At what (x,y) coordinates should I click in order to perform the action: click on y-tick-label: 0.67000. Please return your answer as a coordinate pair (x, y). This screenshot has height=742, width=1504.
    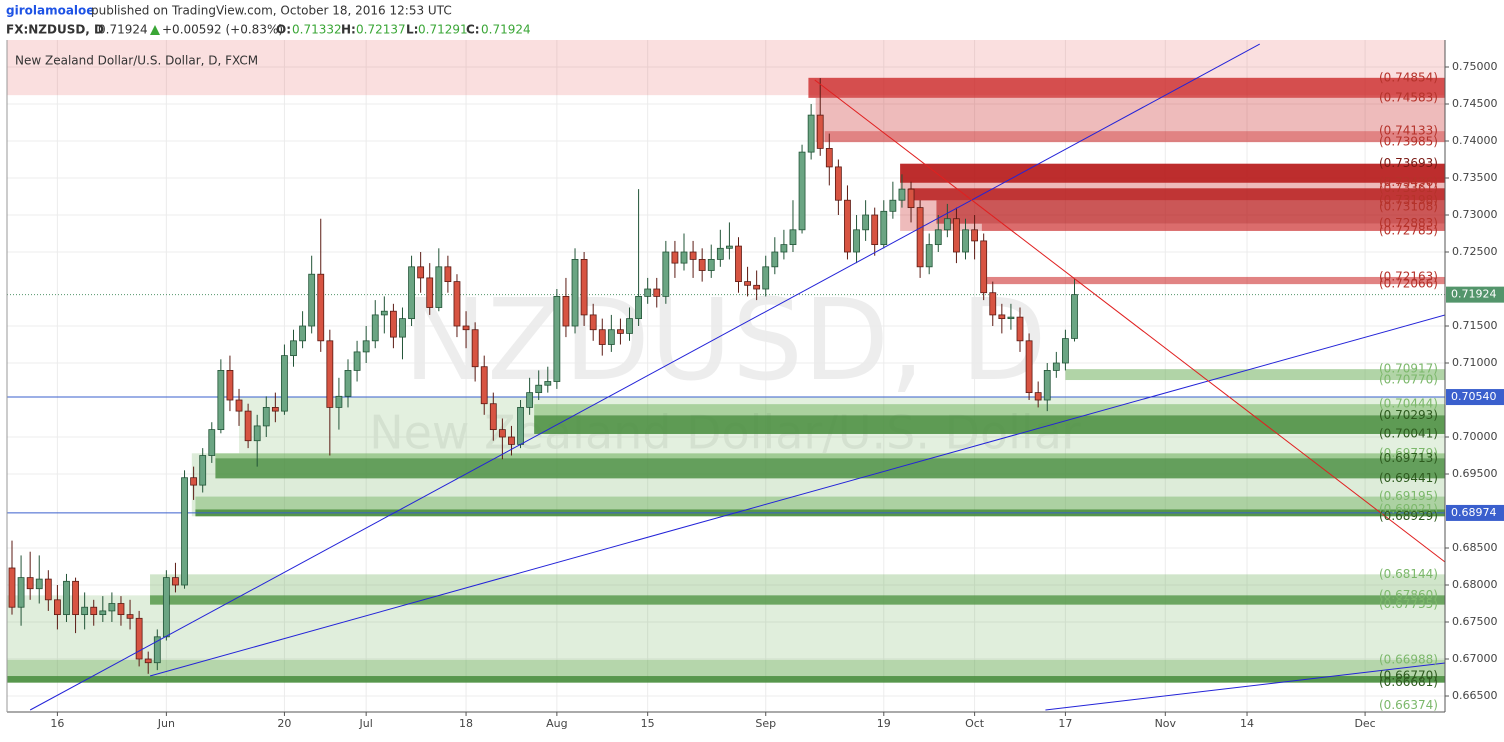
    Looking at the image, I should click on (1475, 658).